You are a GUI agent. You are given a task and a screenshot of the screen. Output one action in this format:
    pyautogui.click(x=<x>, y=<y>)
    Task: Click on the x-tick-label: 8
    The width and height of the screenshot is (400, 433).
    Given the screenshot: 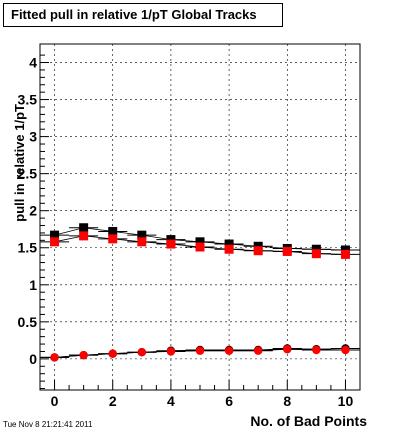 What is the action you would take?
    pyautogui.click(x=287, y=401)
    